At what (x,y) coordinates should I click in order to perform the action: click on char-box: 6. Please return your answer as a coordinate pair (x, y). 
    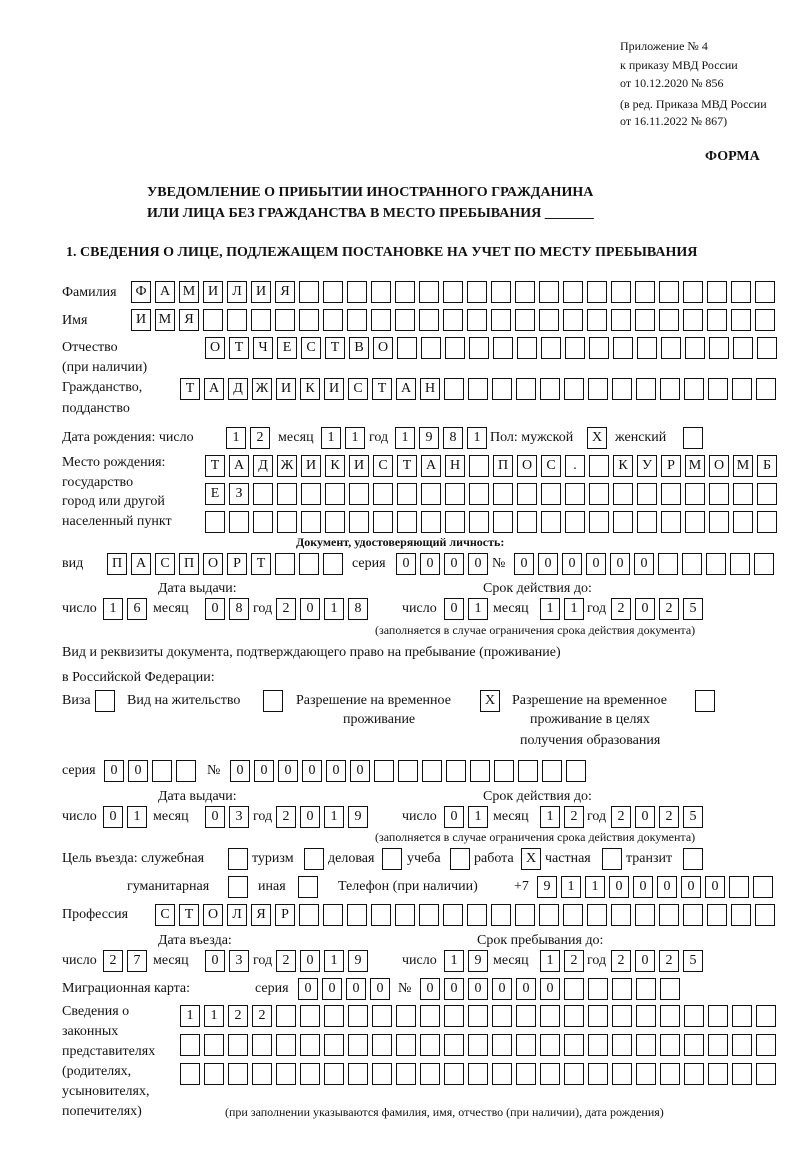
    Looking at the image, I should click on (137, 609).